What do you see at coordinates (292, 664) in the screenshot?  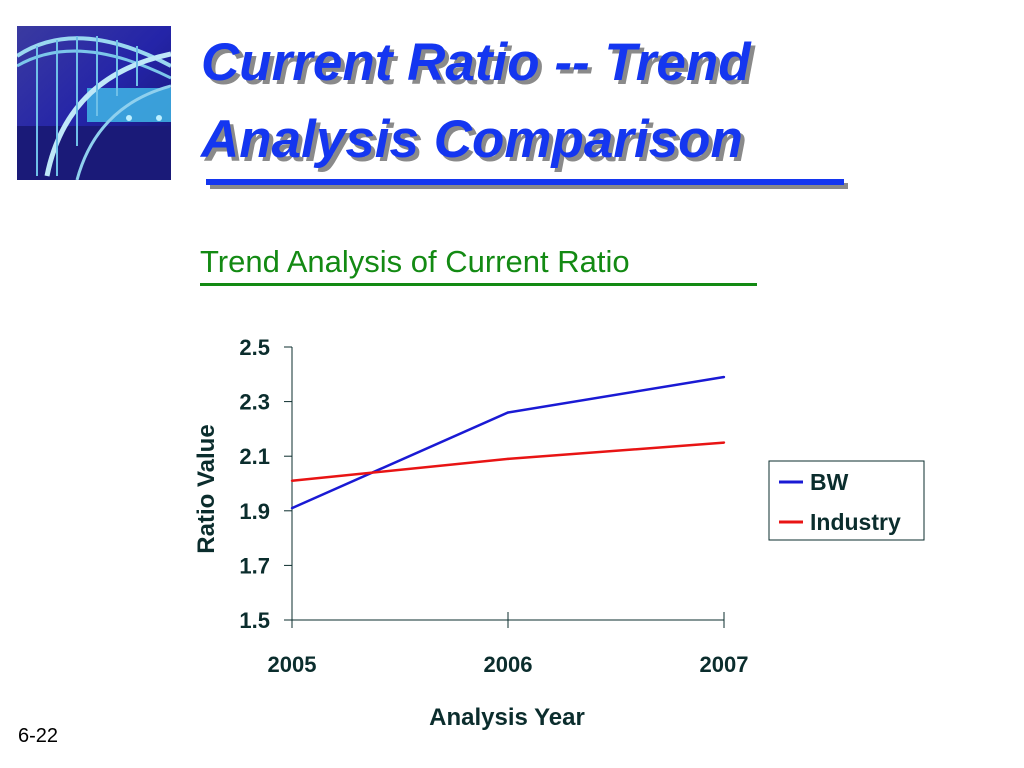 I see `x-tick-label: 2005` at bounding box center [292, 664].